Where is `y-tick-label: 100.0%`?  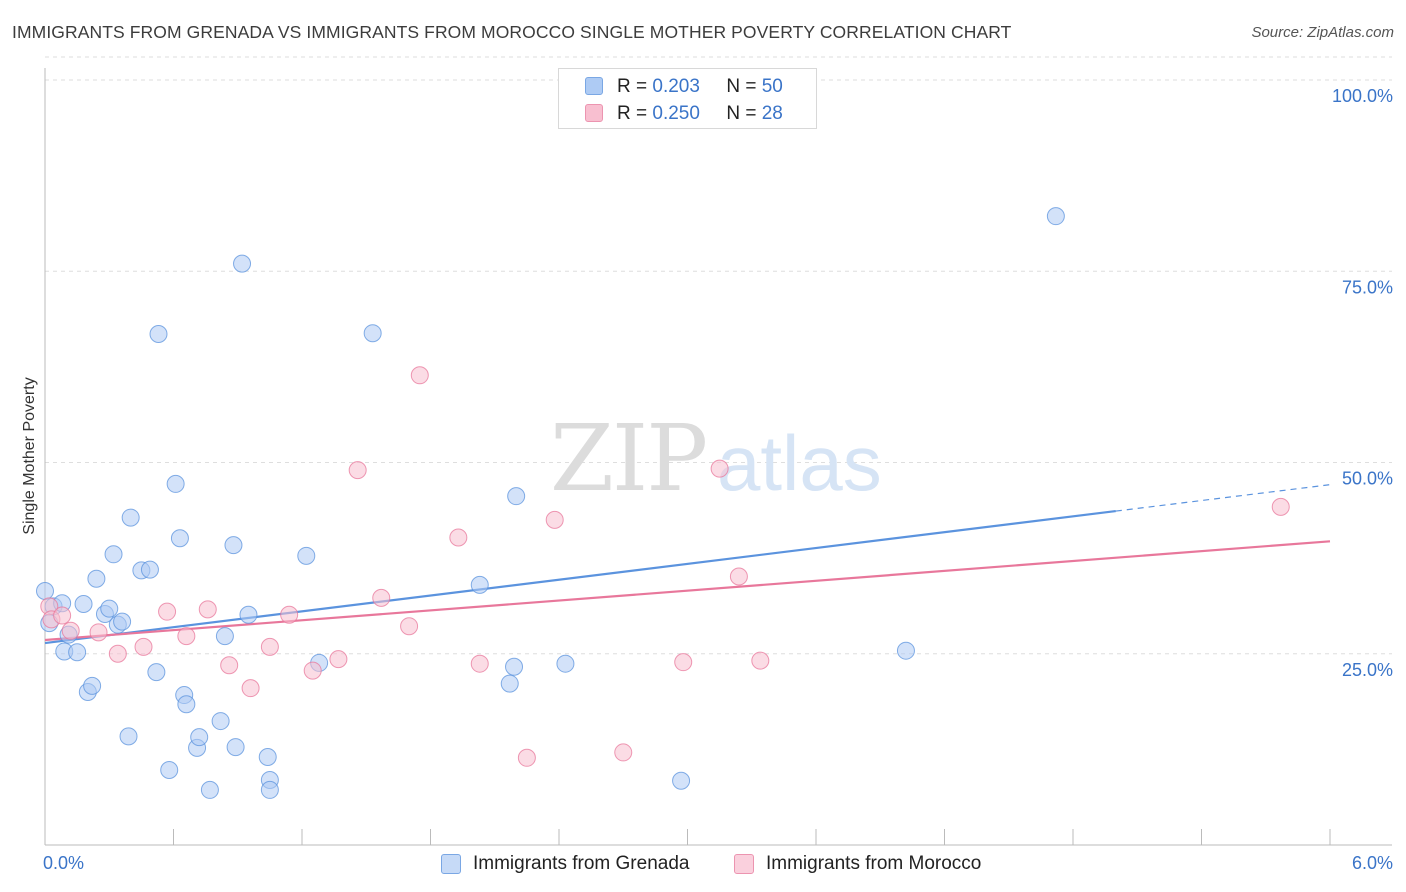 y-tick-label: 100.0% is located at coordinates (1362, 96).